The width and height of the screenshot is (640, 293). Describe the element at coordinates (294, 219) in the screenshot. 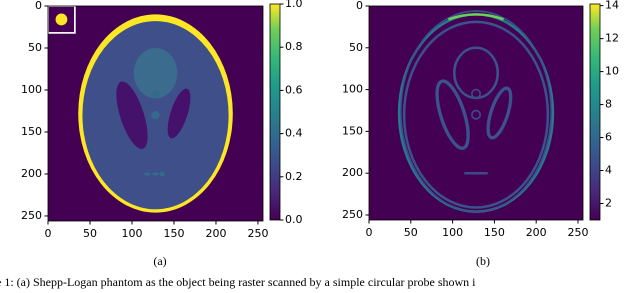

I see `colorbar-tick-label: 0.0` at that location.